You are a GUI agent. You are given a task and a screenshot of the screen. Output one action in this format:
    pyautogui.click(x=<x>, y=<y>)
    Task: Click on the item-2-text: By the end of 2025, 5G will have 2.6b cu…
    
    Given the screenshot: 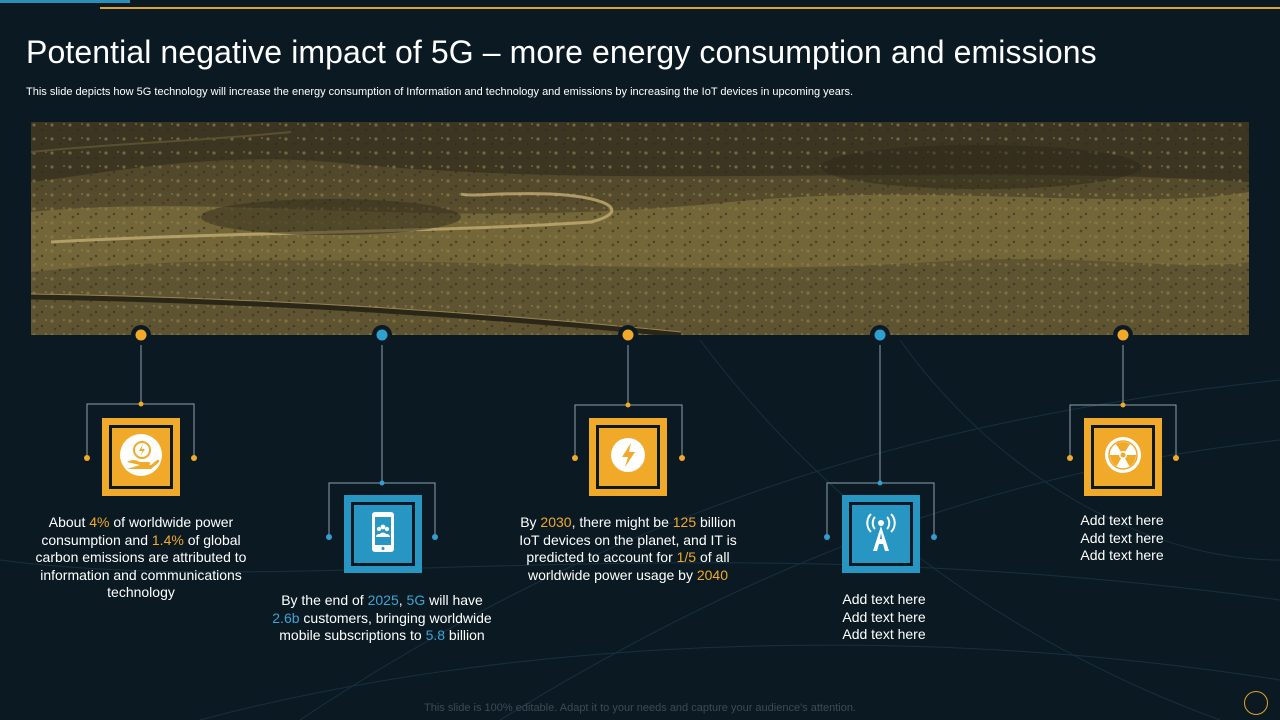 What is the action you would take?
    pyautogui.click(x=382, y=618)
    